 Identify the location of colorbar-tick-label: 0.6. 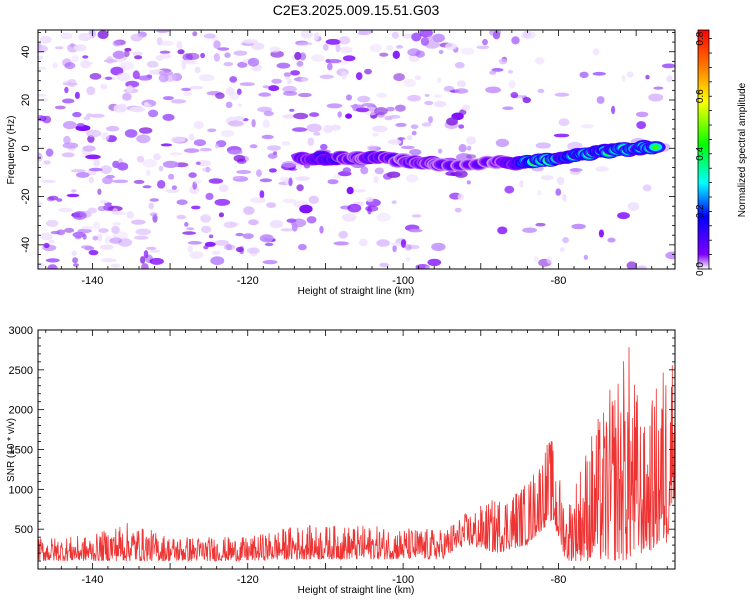
(700, 96).